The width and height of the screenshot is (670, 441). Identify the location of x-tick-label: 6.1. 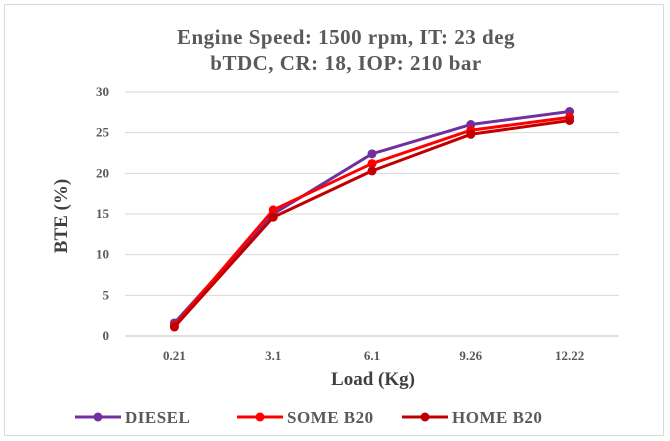
(372, 355).